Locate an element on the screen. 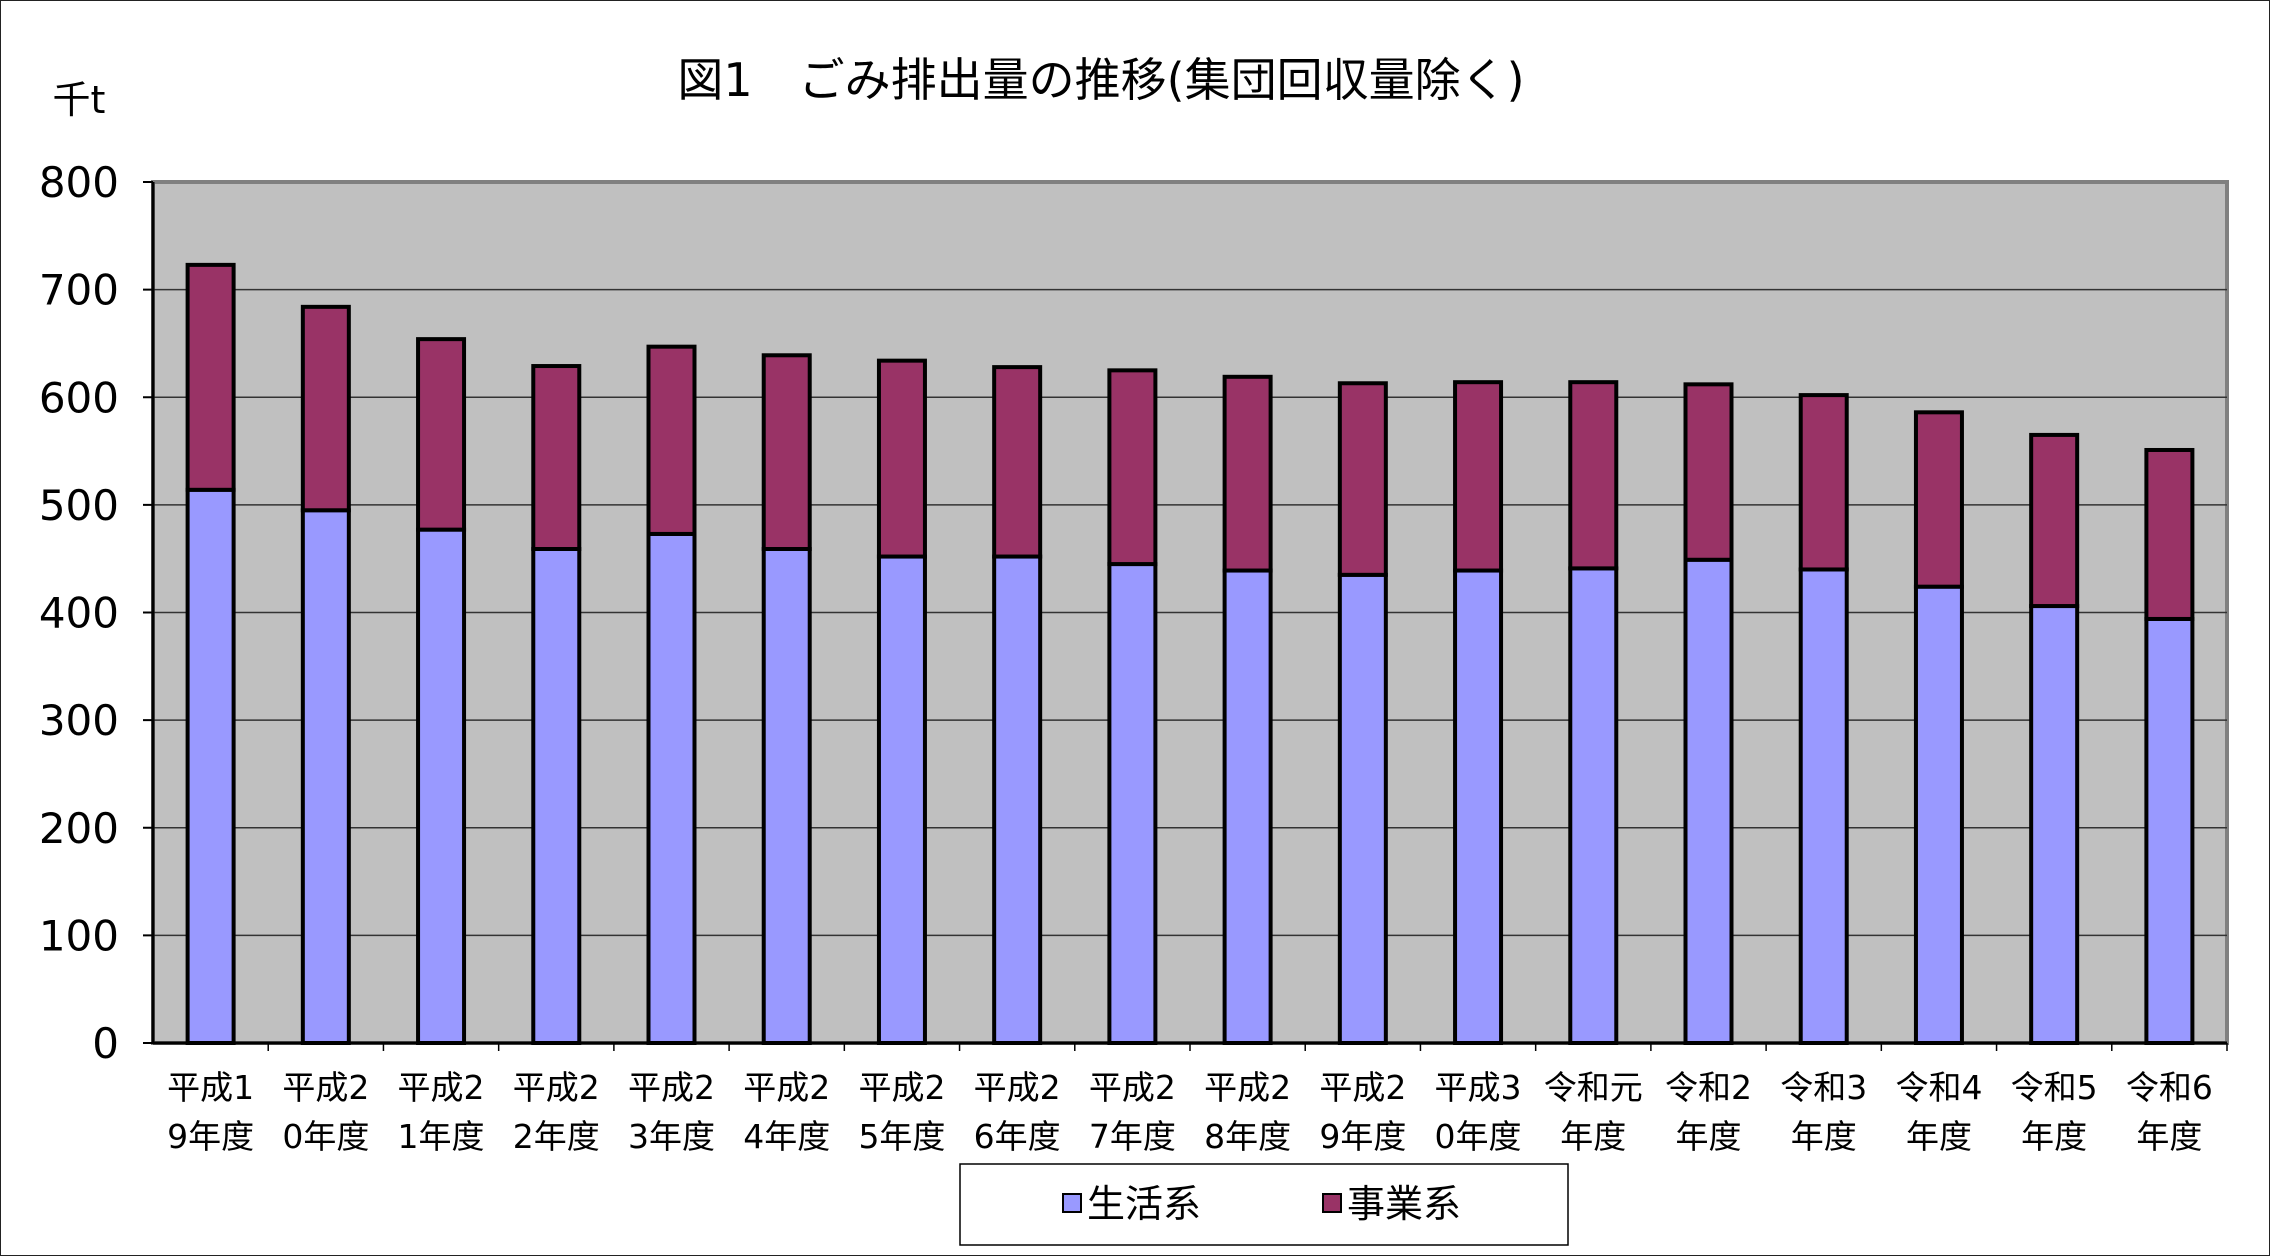 Image resolution: width=2270 pixels, height=1257 pixels. x-tick-label: 7年度 is located at coordinates (1132, 1136).